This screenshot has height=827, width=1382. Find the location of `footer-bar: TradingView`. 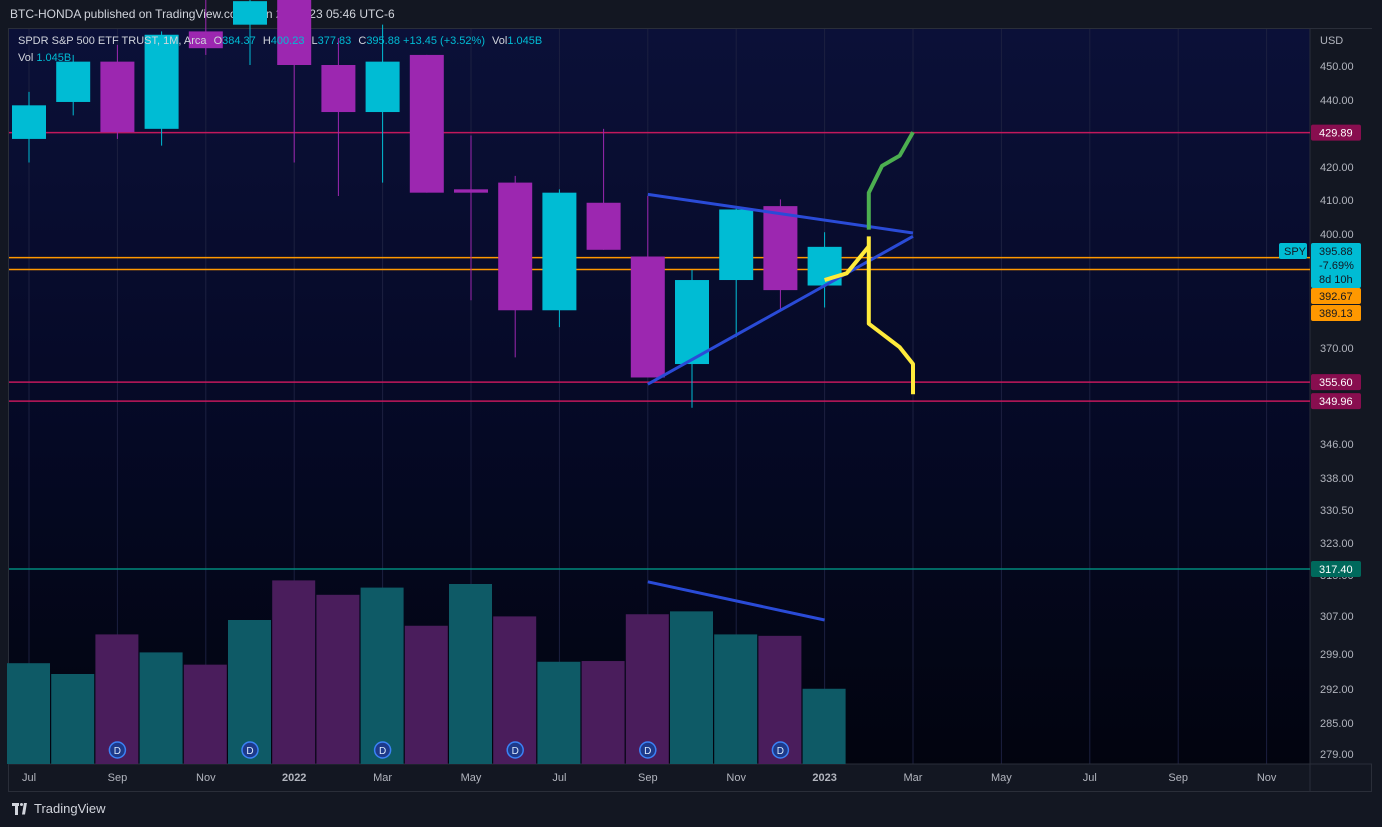

footer-bar: TradingView is located at coordinates (691, 811).